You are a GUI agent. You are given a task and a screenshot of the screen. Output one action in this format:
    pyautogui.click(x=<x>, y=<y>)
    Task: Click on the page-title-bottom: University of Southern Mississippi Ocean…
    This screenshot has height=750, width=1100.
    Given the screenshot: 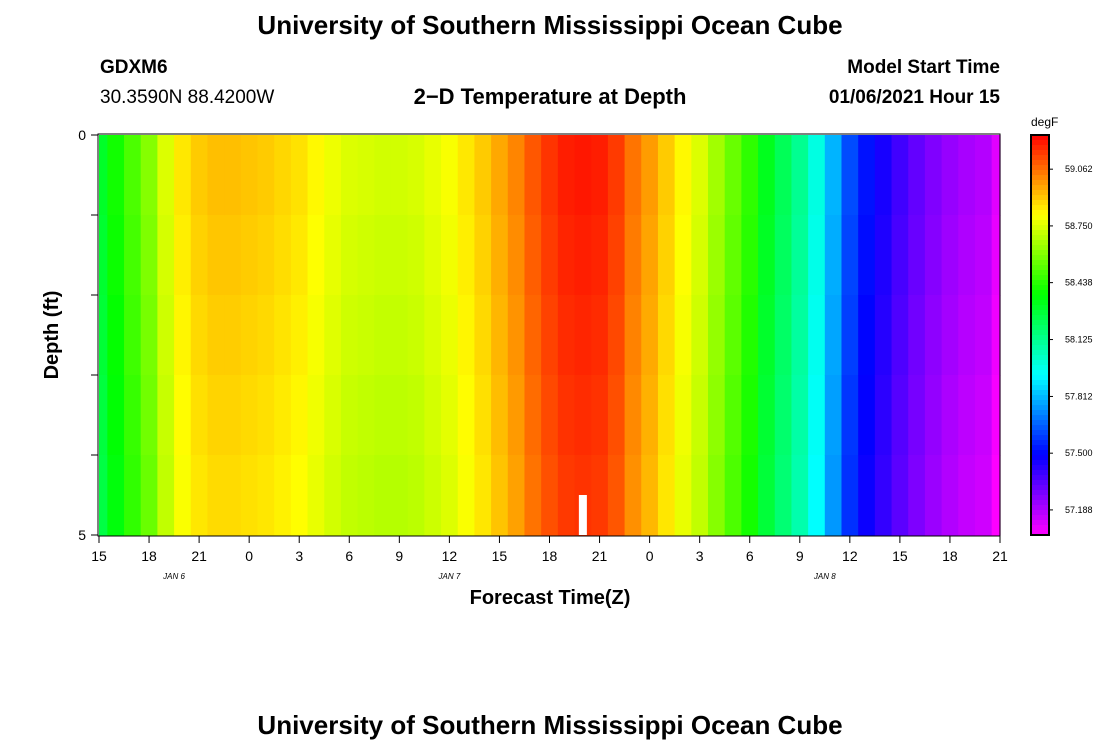 What is the action you would take?
    pyautogui.click(x=550, y=725)
    